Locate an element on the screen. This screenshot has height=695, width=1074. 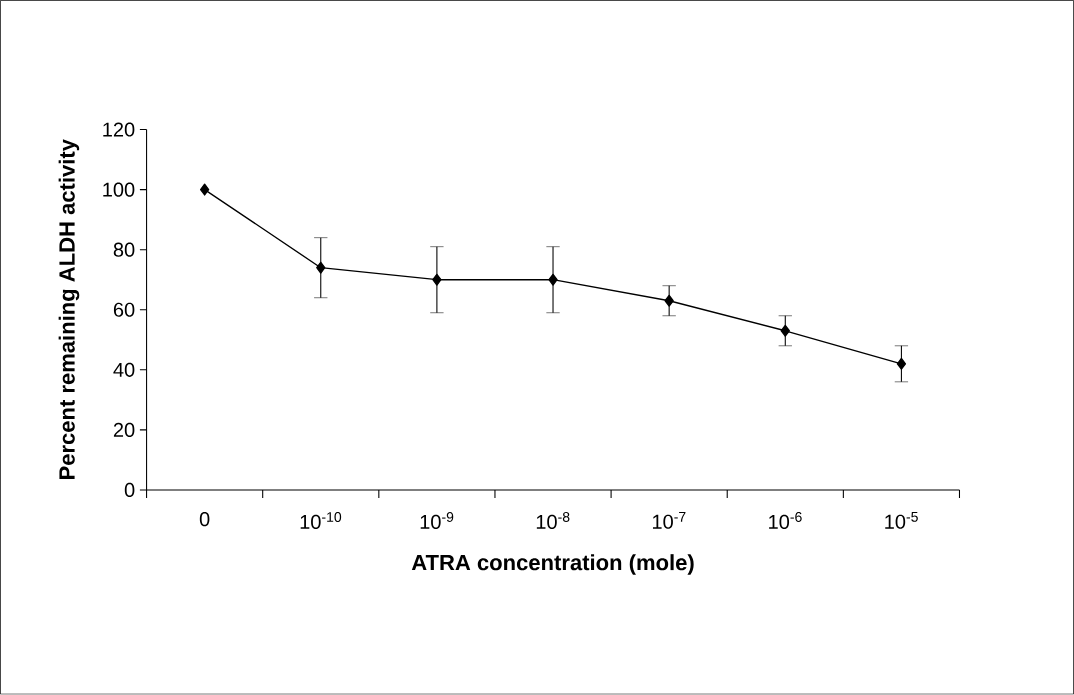
x-tick-label: 10$^{-7}$ is located at coordinates (669, 521).